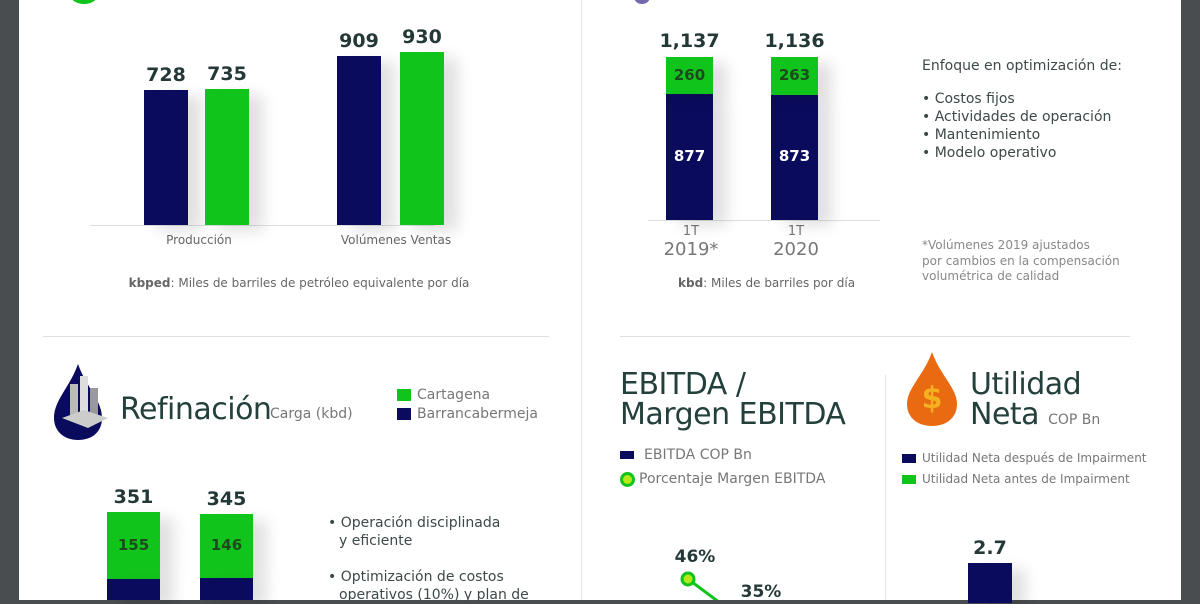  Describe the element at coordinates (1026, 384) in the screenshot. I see `title-line: Utilidad` at that location.